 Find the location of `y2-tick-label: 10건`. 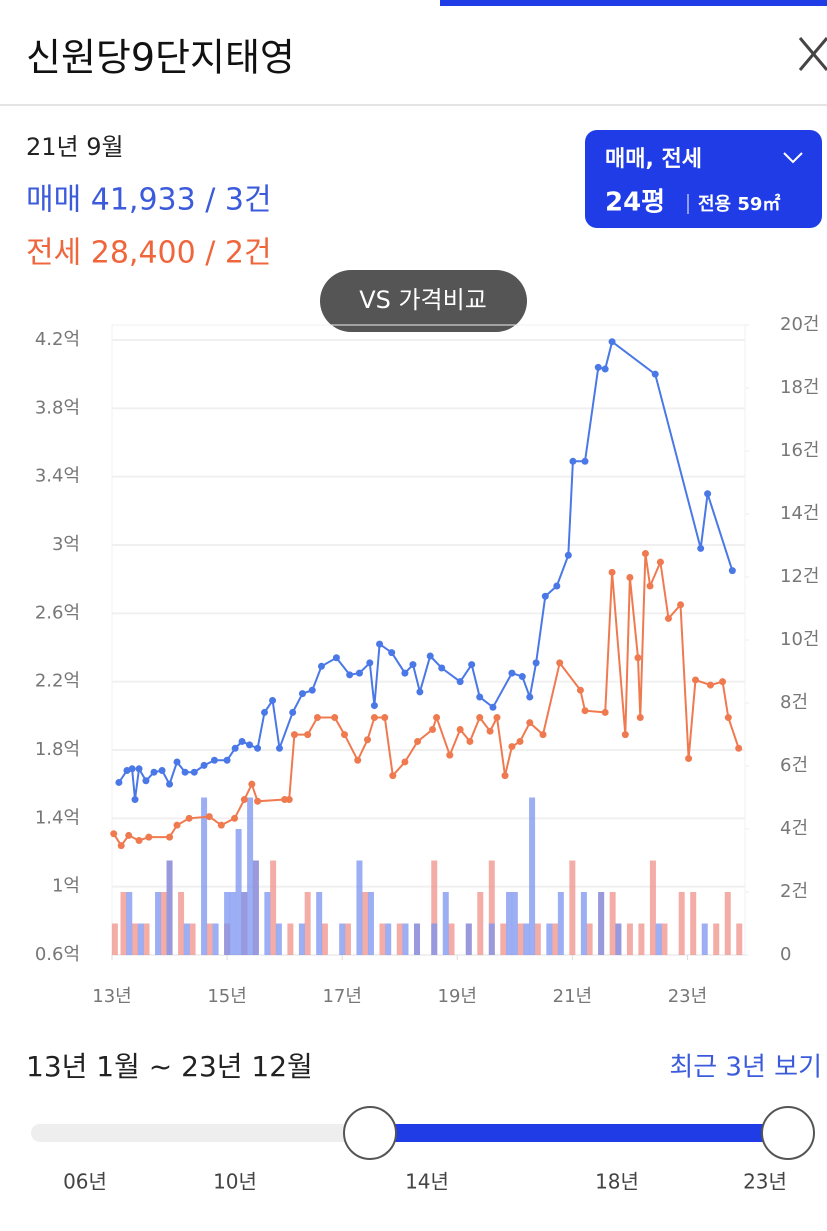

y2-tick-label: 10건 is located at coordinates (799, 639).